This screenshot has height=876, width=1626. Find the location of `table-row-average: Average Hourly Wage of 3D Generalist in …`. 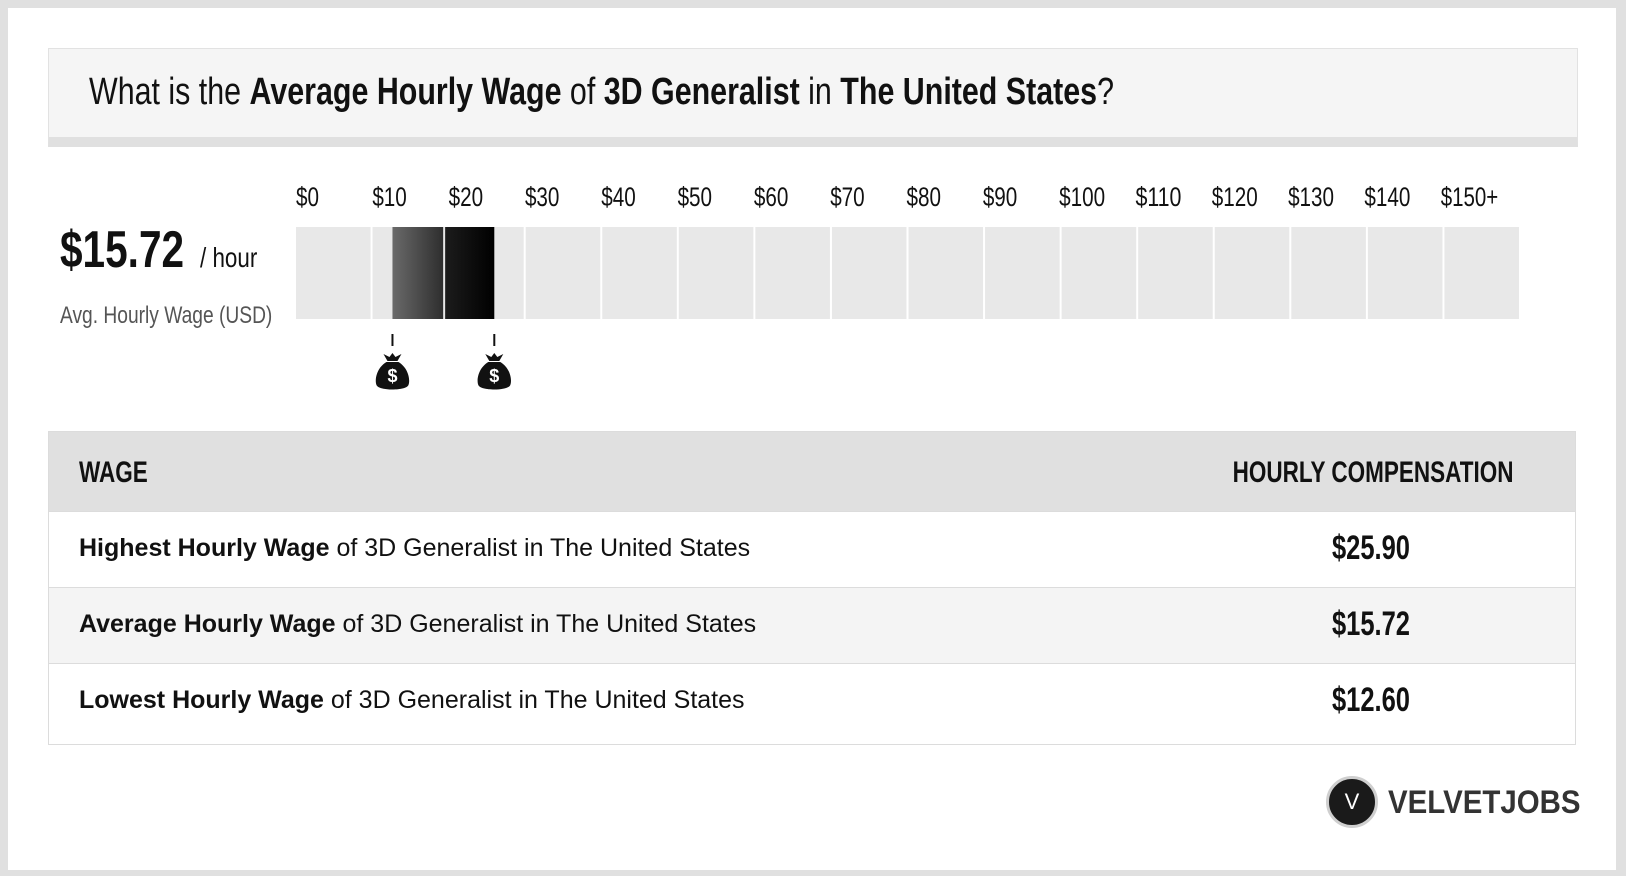

table-row-average: Average Hourly Wage of 3D Generalist in … is located at coordinates (812, 625).